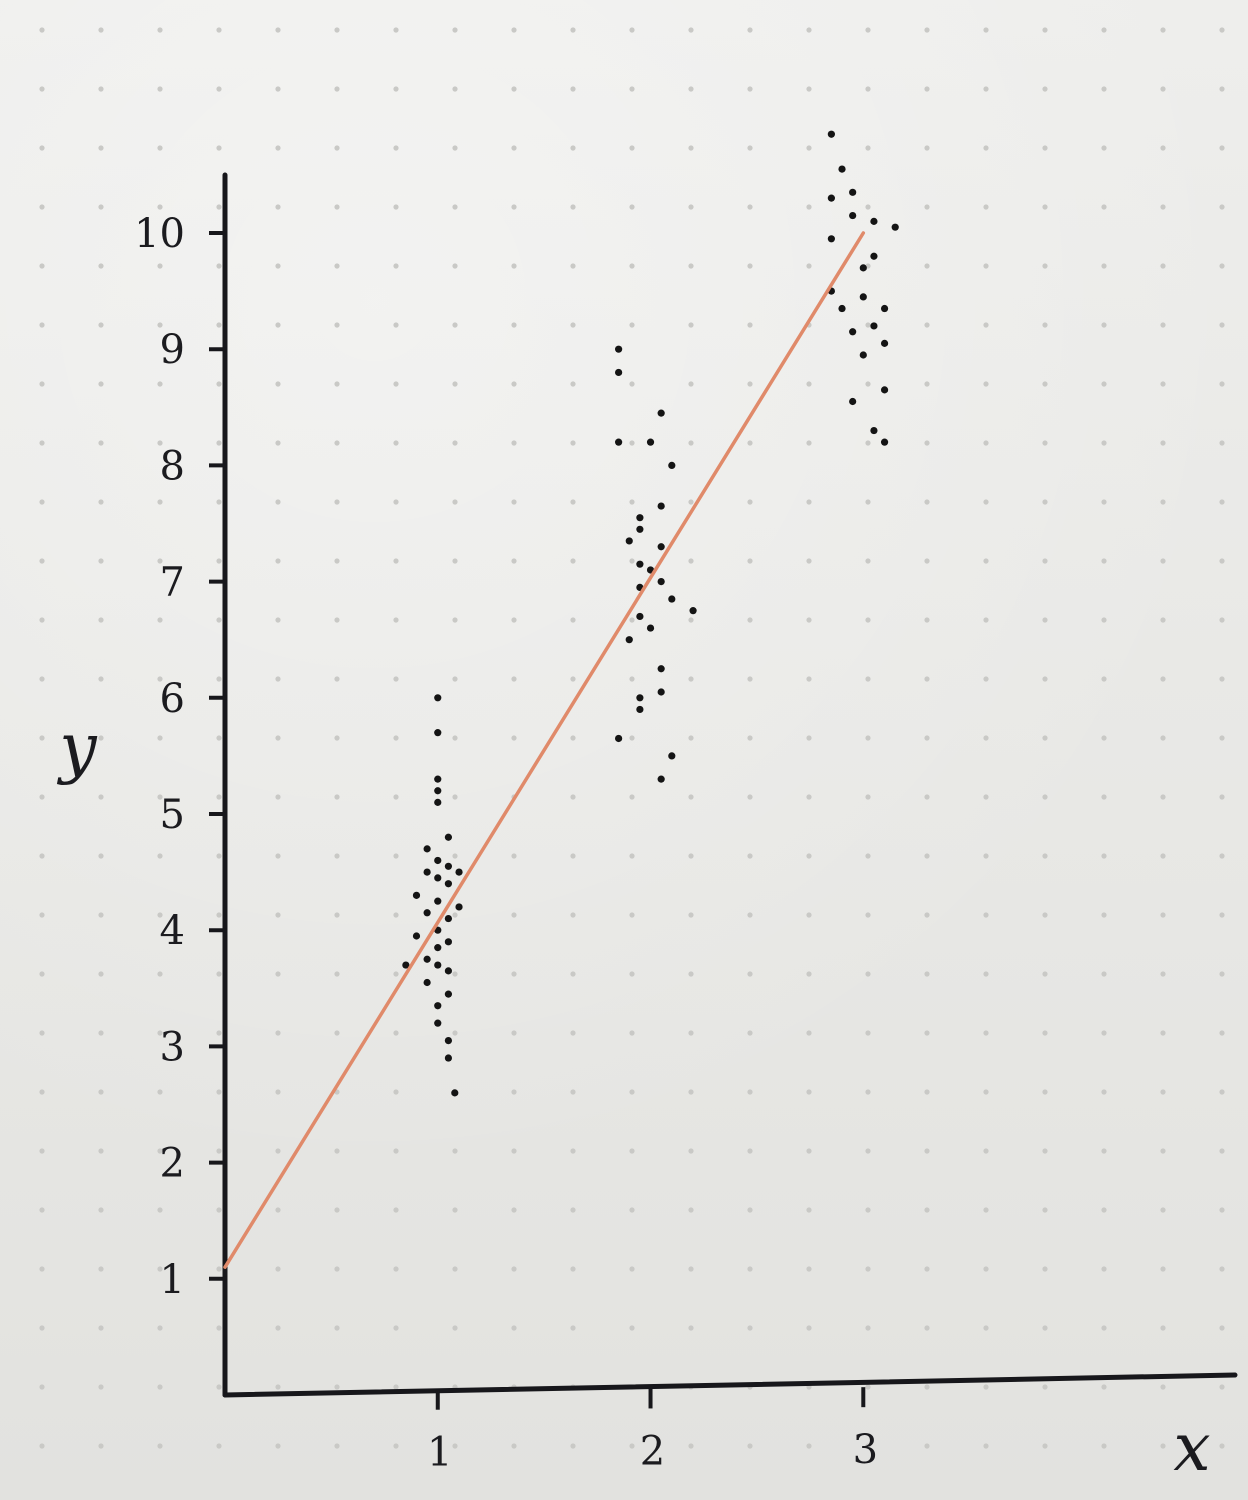 The width and height of the screenshot is (1248, 1500). Describe the element at coordinates (172, 1280) in the screenshot. I see `y-tick-label: 1` at that location.